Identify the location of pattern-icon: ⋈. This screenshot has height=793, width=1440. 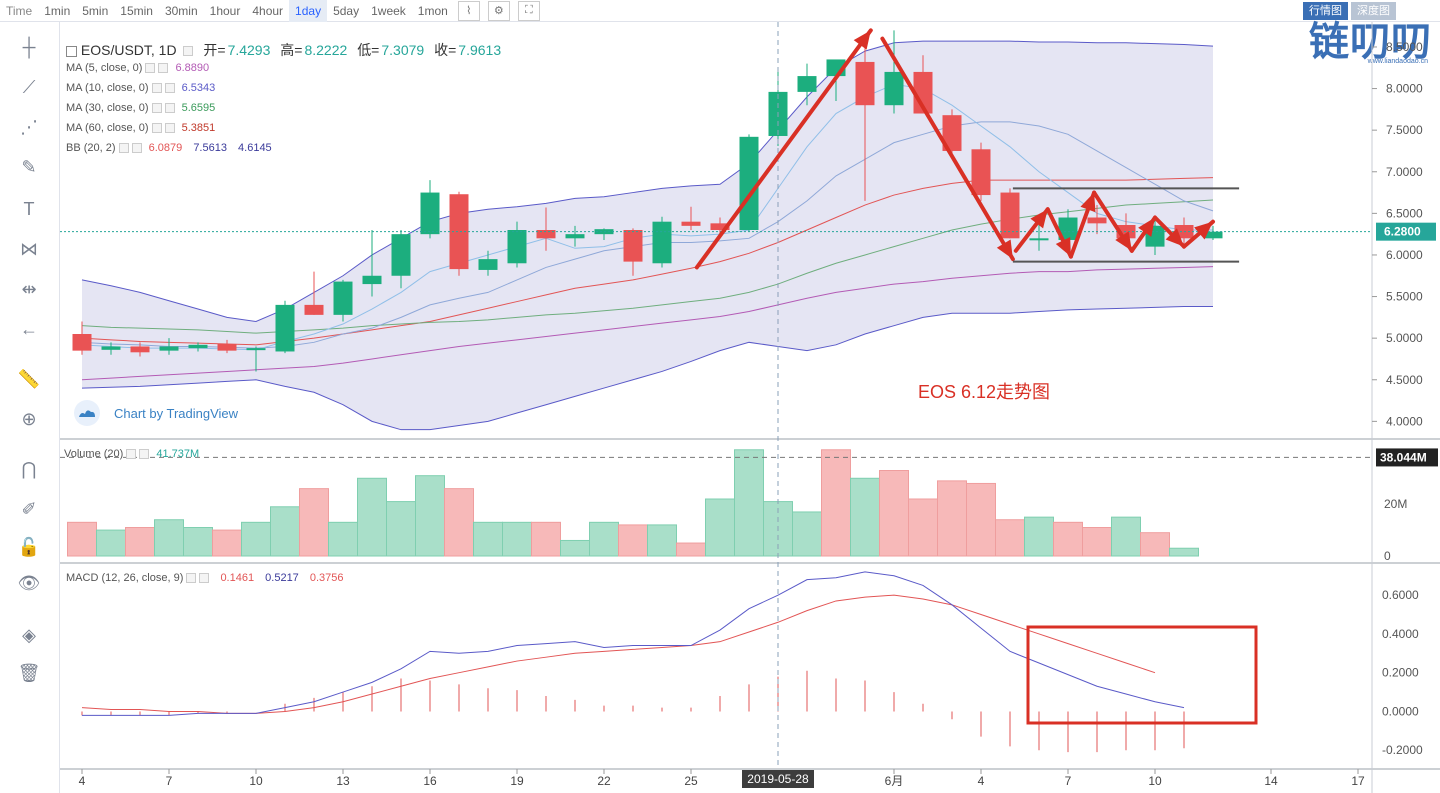
(29, 248).